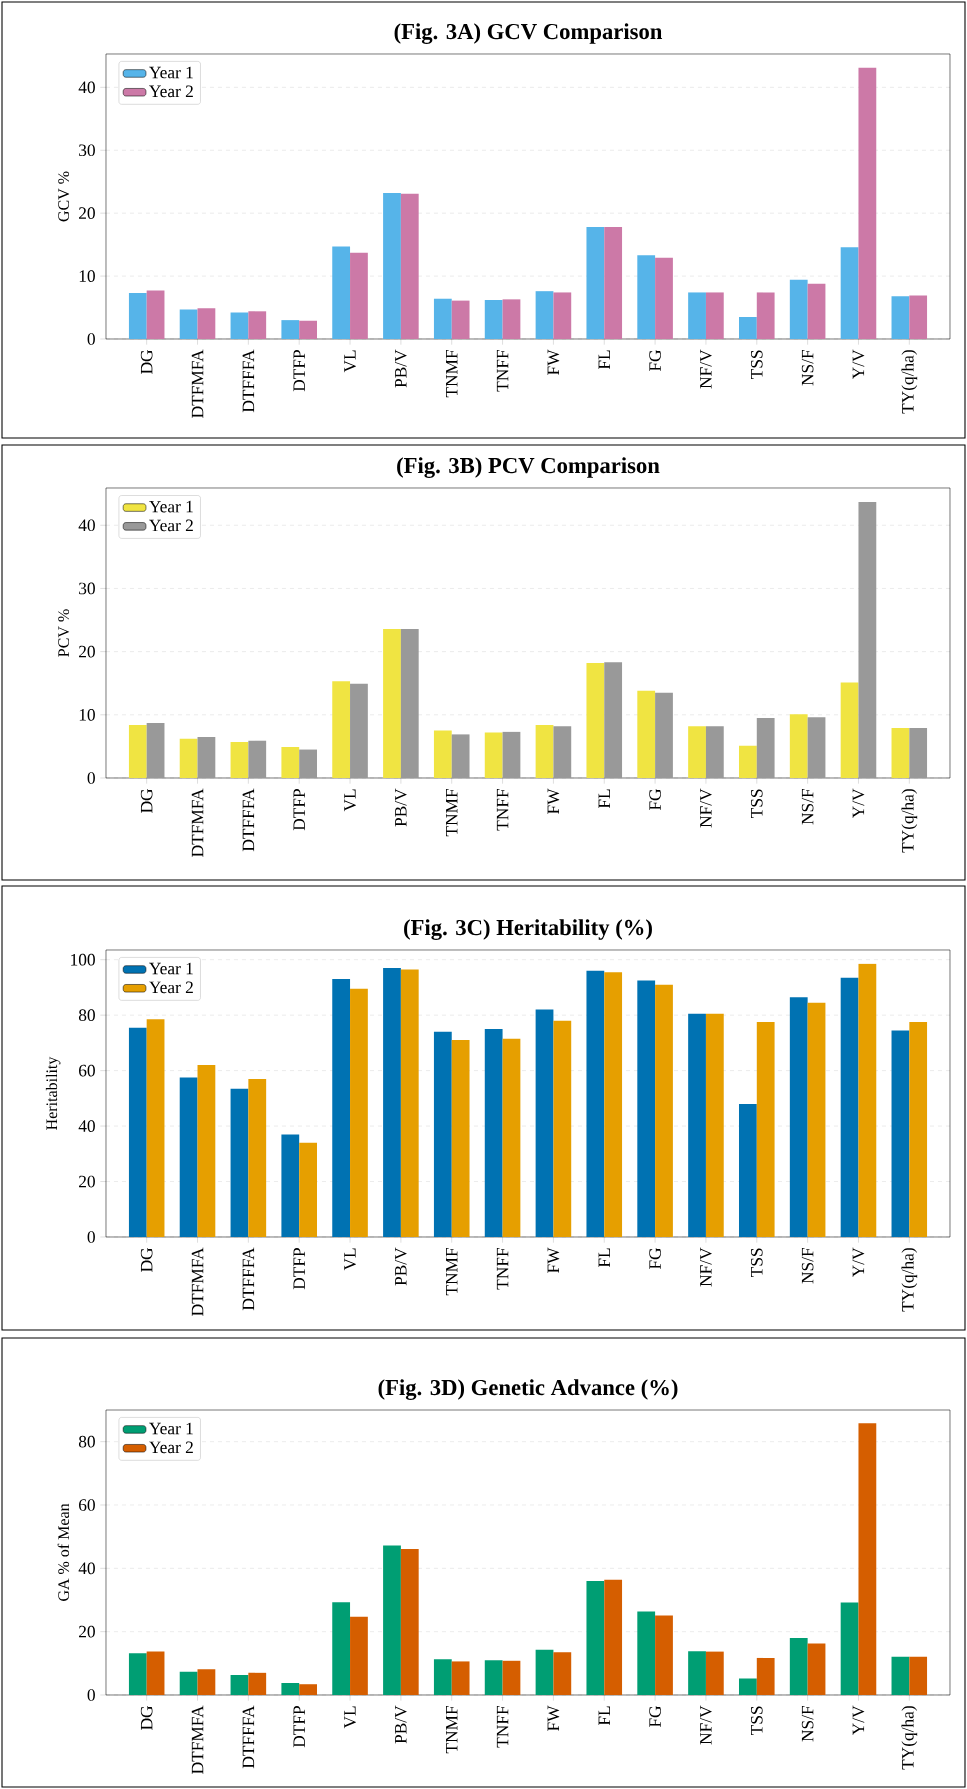 The image size is (967, 1789). I want to click on x-tick-label: DTFFFA, so click(248, 820).